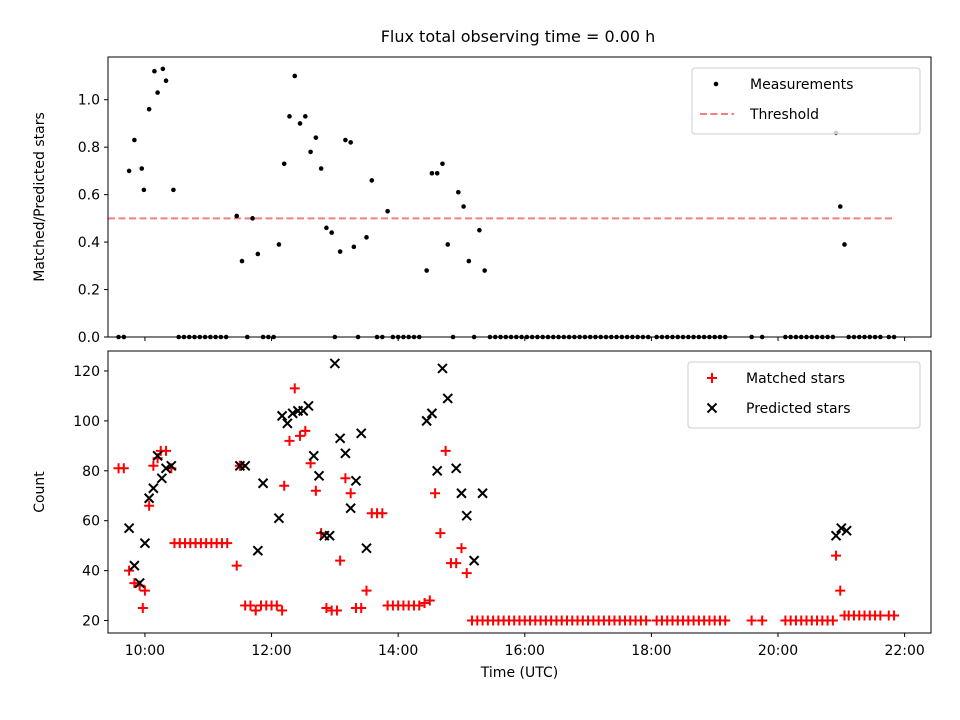  Describe the element at coordinates (904, 651) in the screenshot. I see `x-tick-label: 22:00` at that location.